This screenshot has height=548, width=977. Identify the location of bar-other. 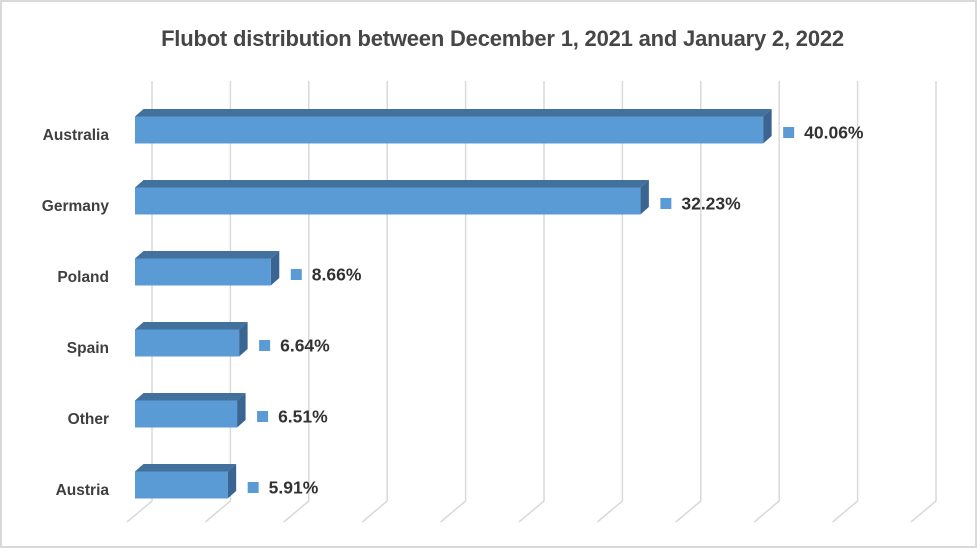
(186, 414).